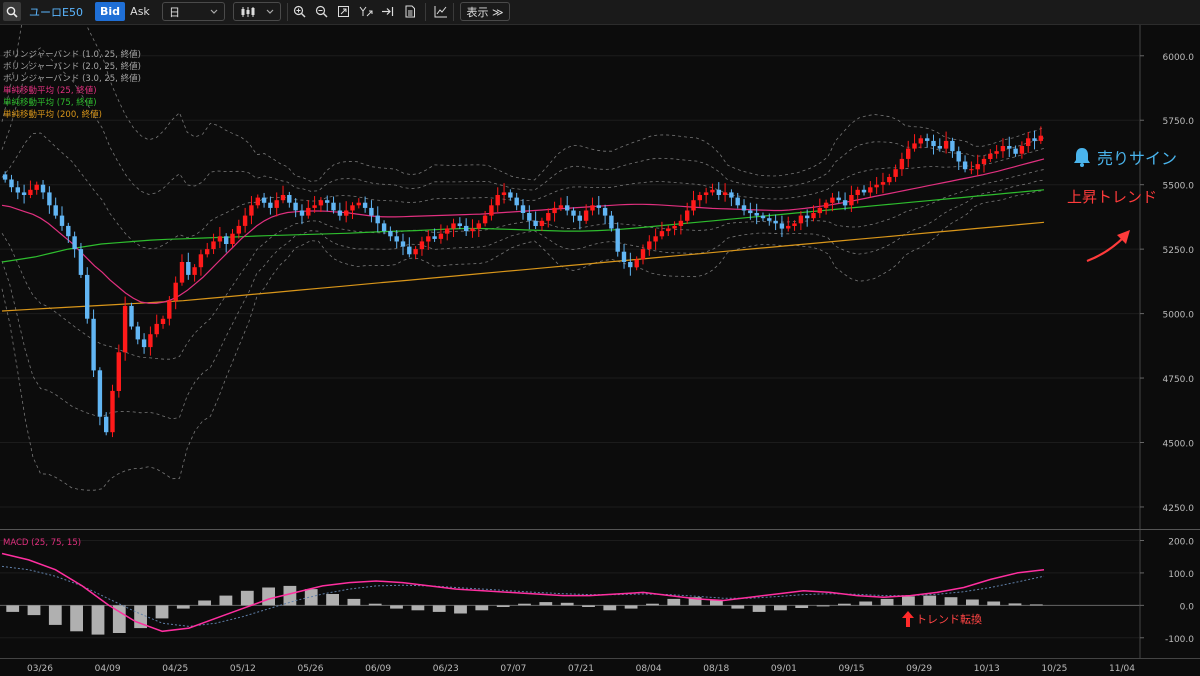 This screenshot has height=676, width=1200. What do you see at coordinates (784, 669) in the screenshot?
I see `date-tick-label: 09/01` at bounding box center [784, 669].